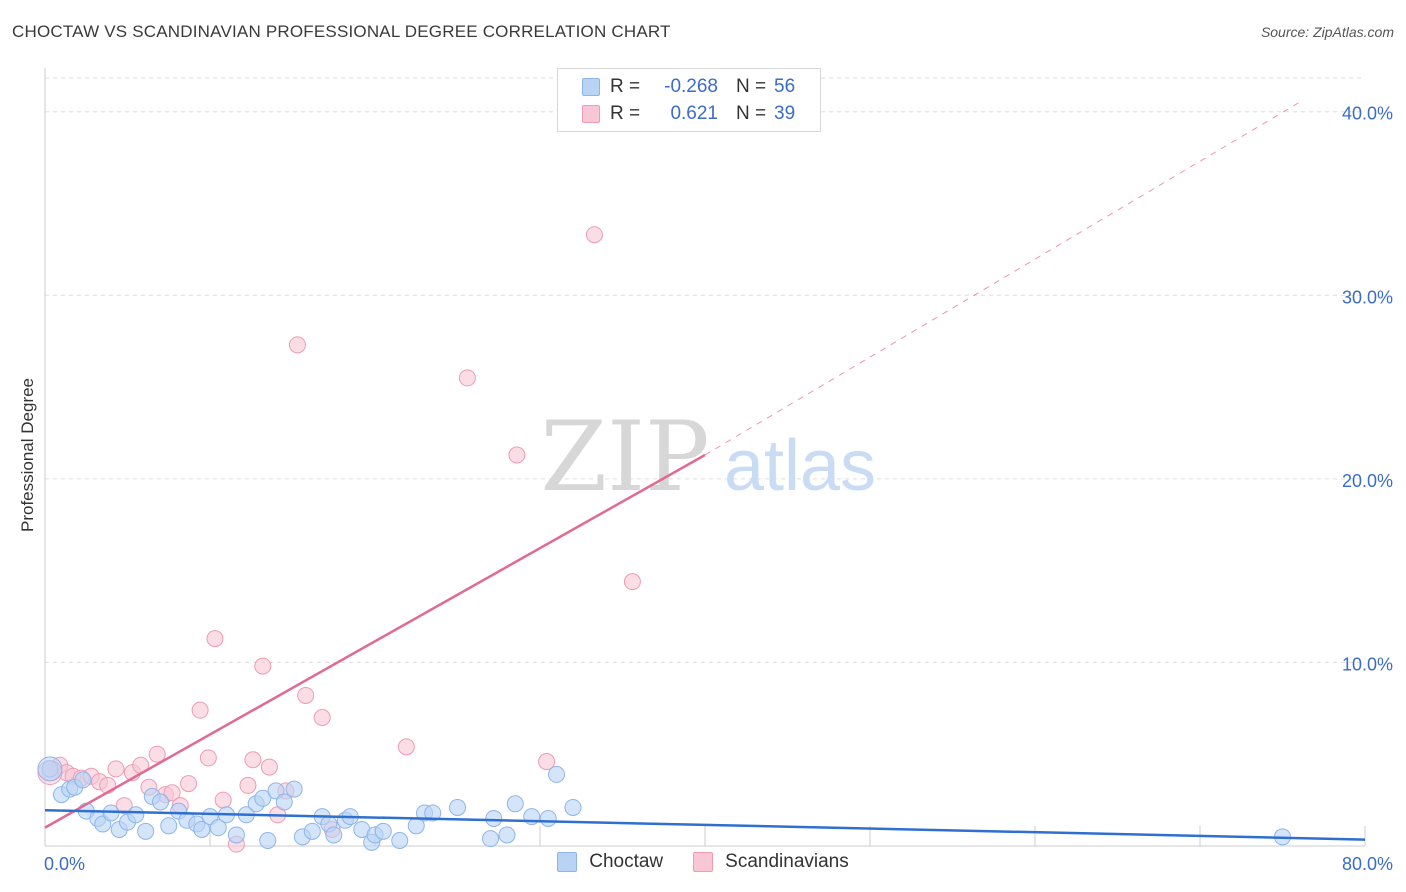 This screenshot has width=1406, height=892. I want to click on legend-item-scandinavians: Scandinavians, so click(771, 862).